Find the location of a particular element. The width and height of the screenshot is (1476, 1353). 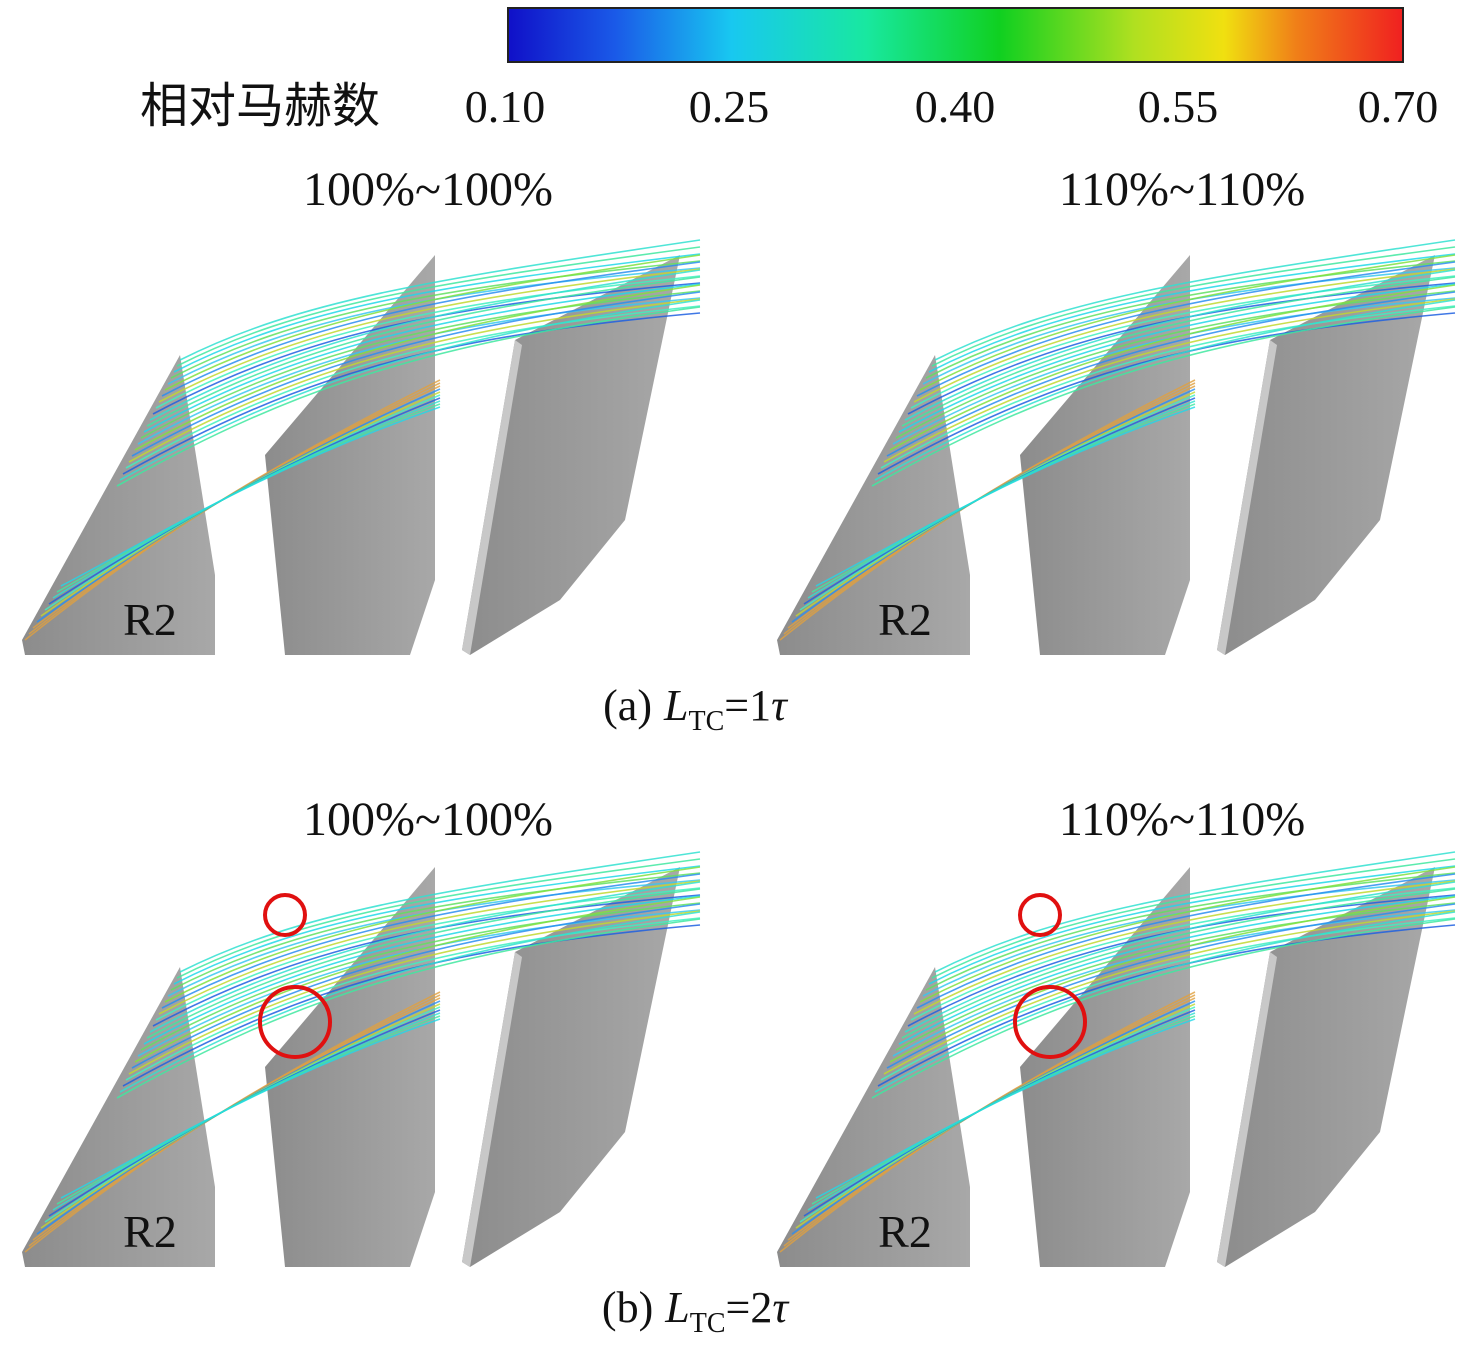

caption-eq: =2 is located at coordinates (749, 1307).